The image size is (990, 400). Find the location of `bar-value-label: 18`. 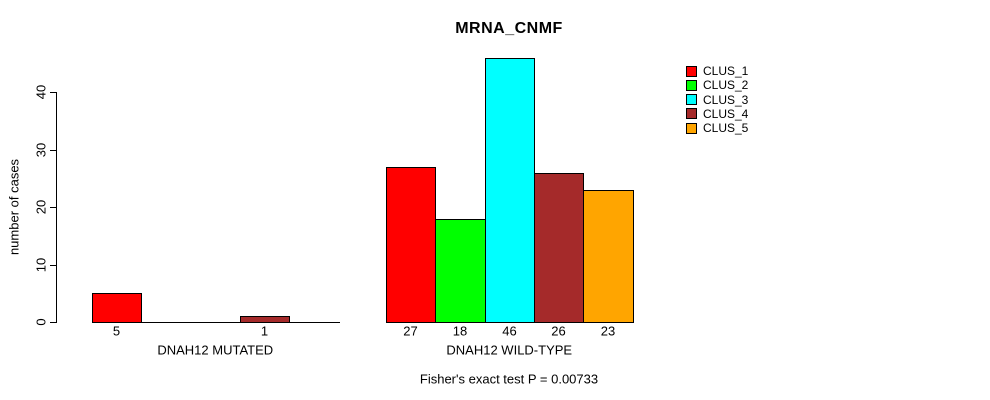

bar-value-label: 18 is located at coordinates (460, 331).